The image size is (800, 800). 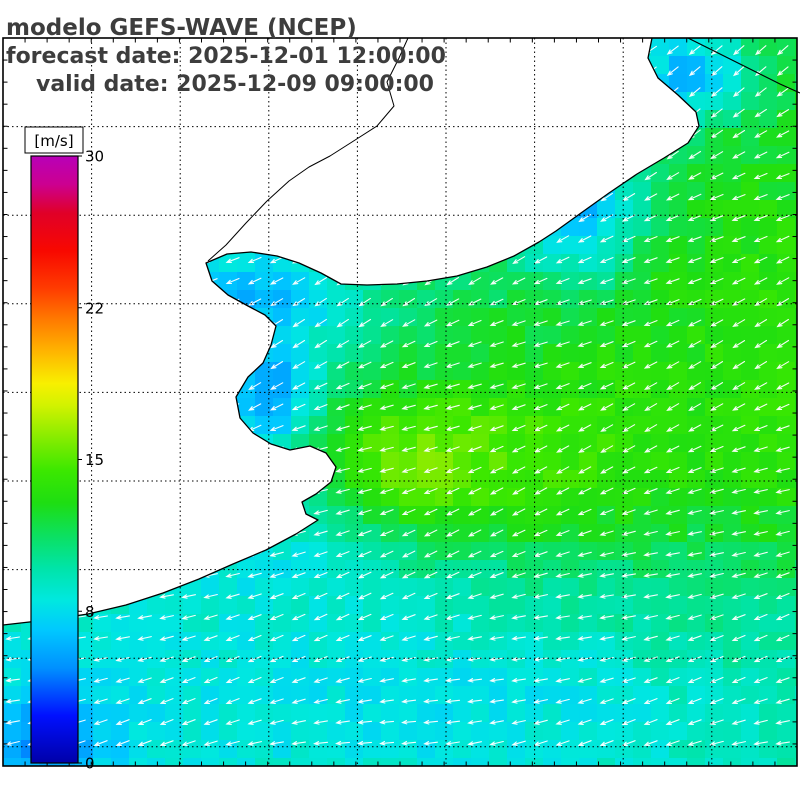 What do you see at coordinates (308, 149) in the screenshot?
I see `river-line` at bounding box center [308, 149].